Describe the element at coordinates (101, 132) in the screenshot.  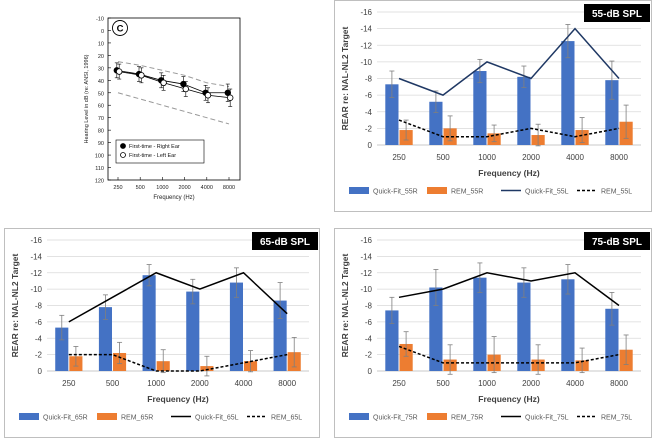
I see `y-tick-label: 80` at that location.